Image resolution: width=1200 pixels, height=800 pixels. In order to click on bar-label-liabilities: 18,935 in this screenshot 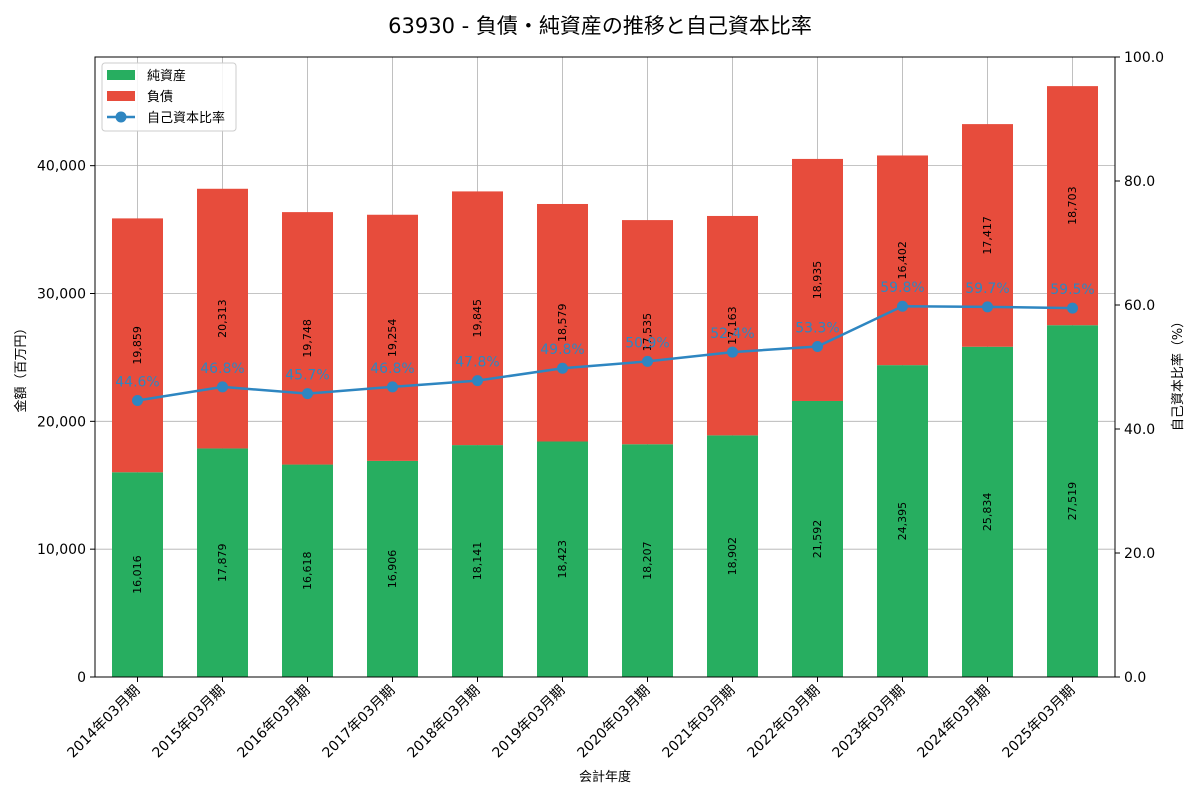, I will do `click(817, 280)`.